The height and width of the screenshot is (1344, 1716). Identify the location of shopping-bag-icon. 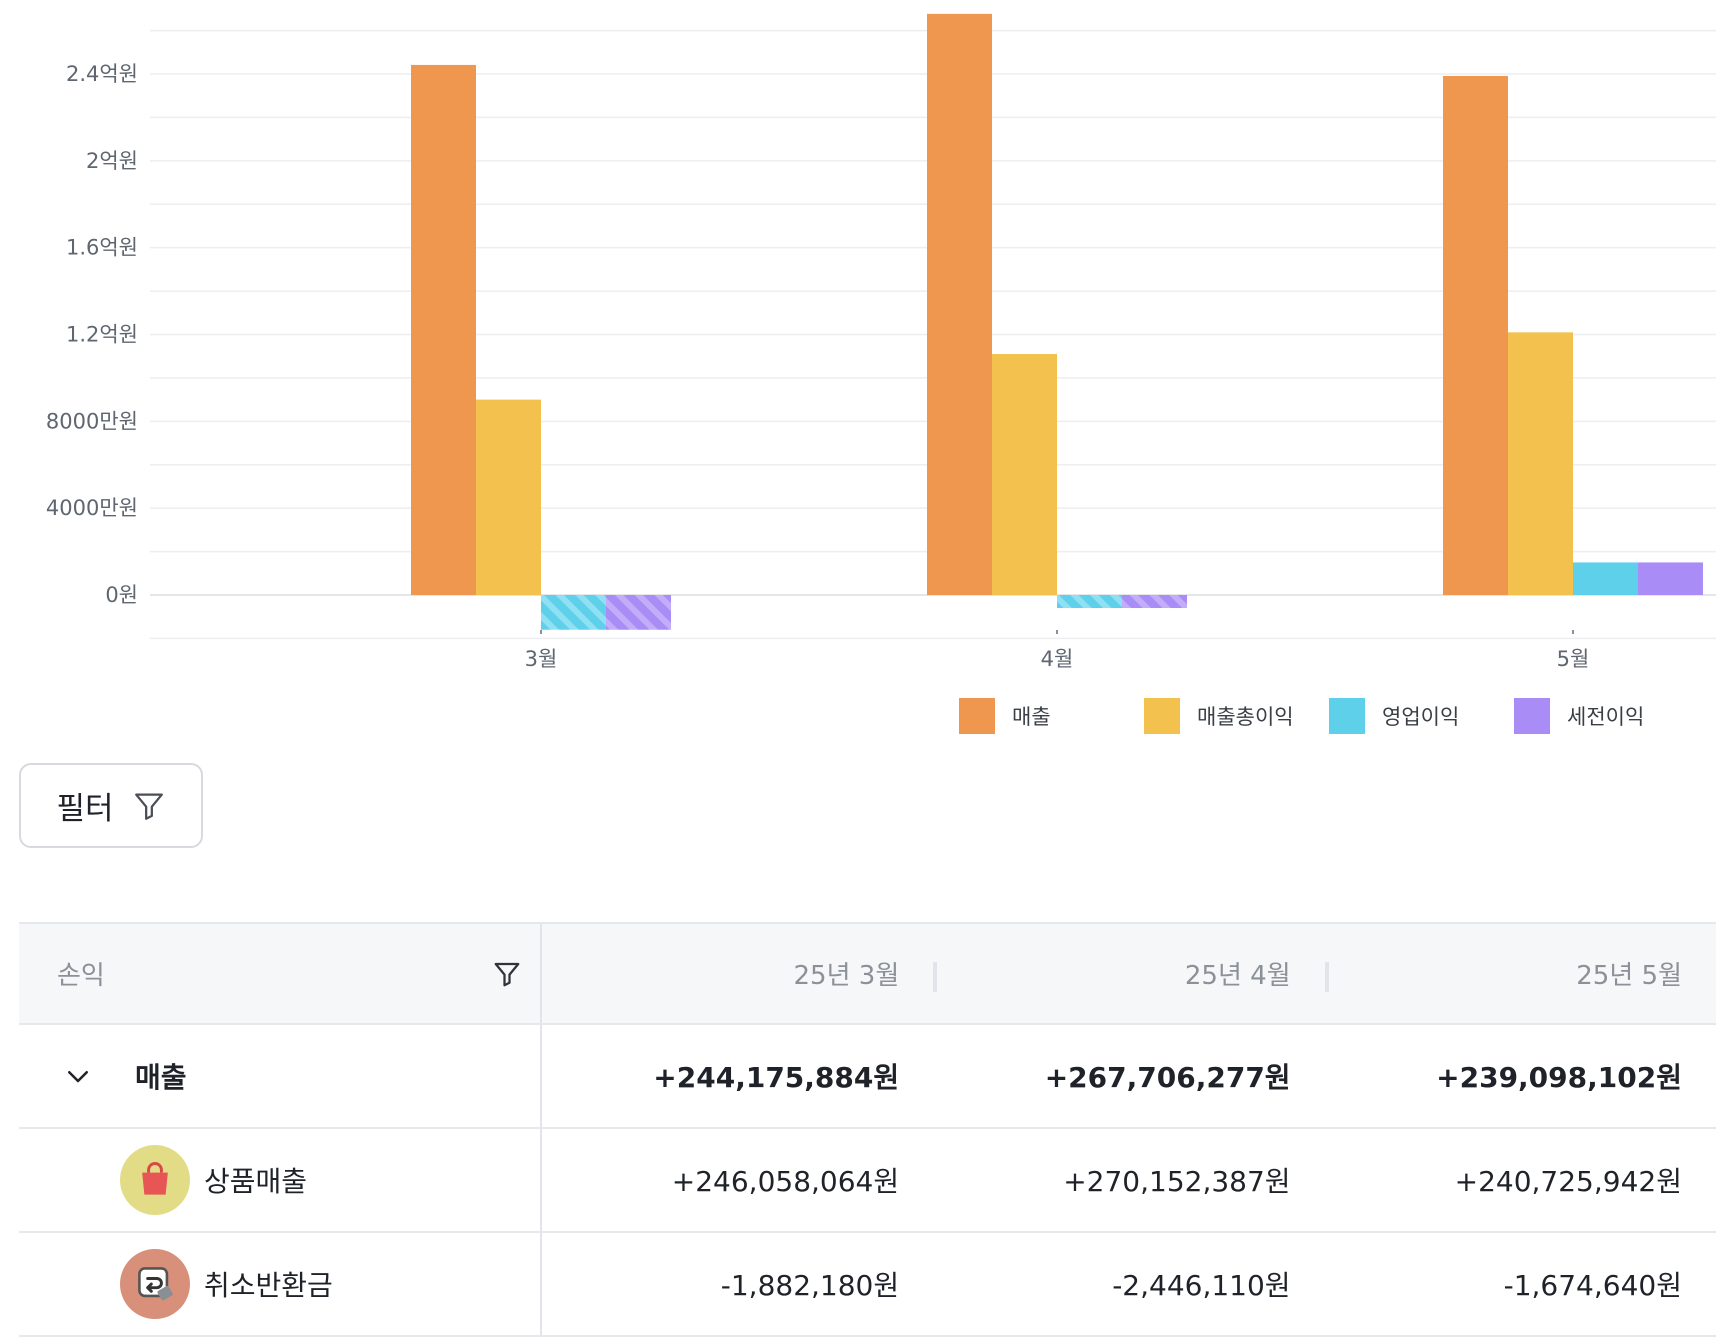
(155, 1180).